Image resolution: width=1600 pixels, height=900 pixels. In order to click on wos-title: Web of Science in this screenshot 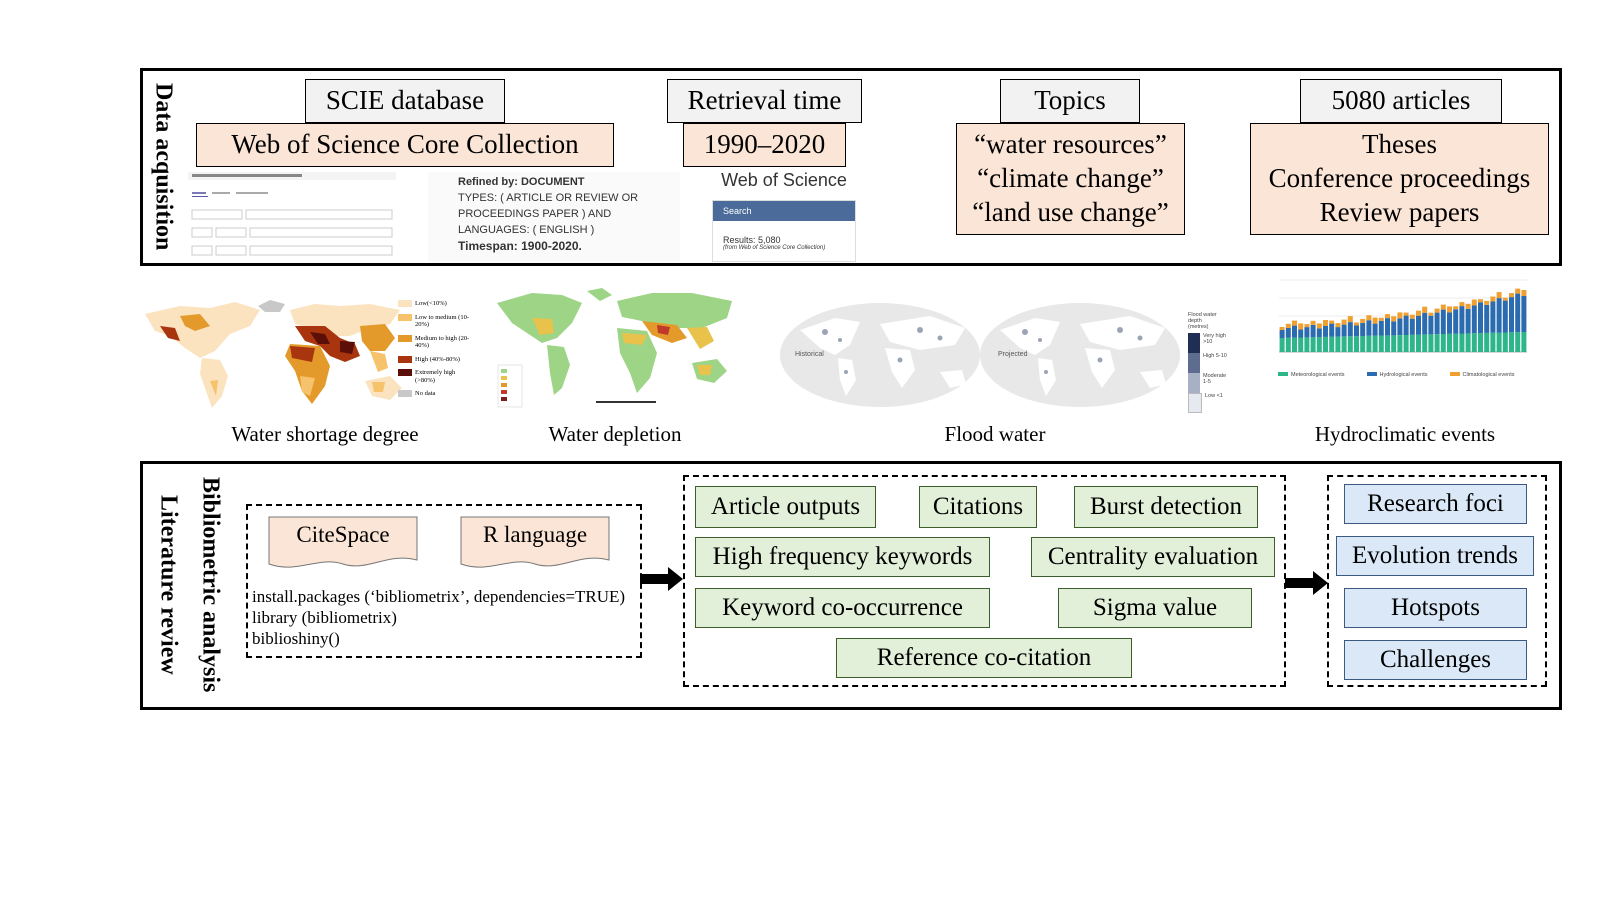, I will do `click(784, 180)`.